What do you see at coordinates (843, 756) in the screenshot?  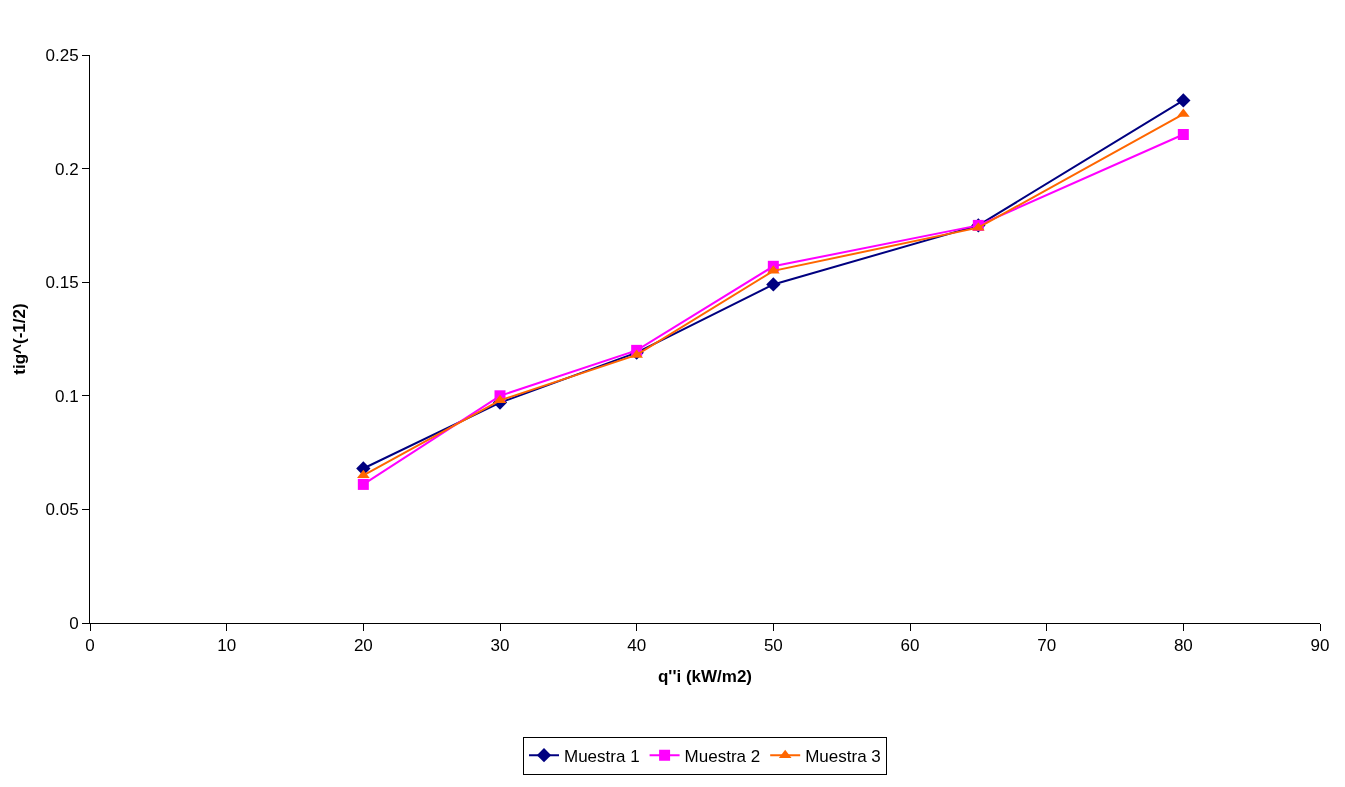 I see `legend-label: Muestra 3` at bounding box center [843, 756].